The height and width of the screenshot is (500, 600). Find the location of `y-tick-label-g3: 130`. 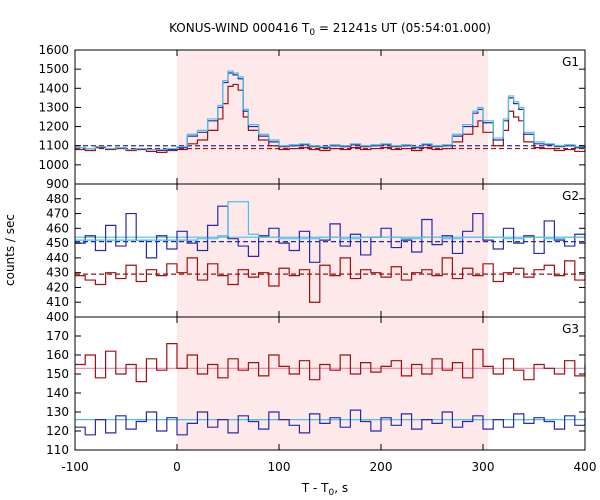

y-tick-label-g3: 130 is located at coordinates (57, 412).